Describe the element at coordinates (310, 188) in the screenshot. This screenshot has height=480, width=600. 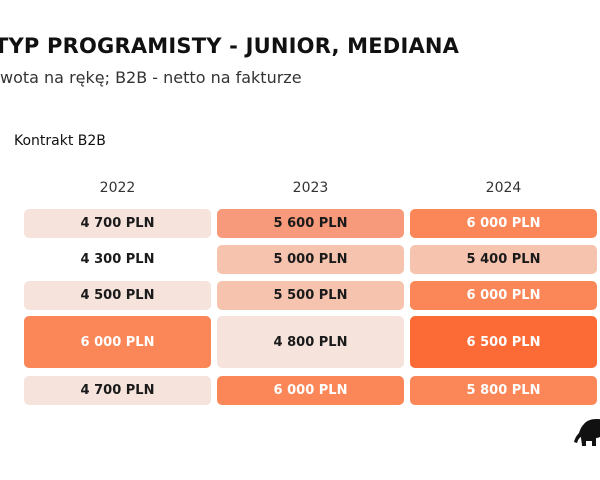
I see `year-header-2023: 2023` at that location.